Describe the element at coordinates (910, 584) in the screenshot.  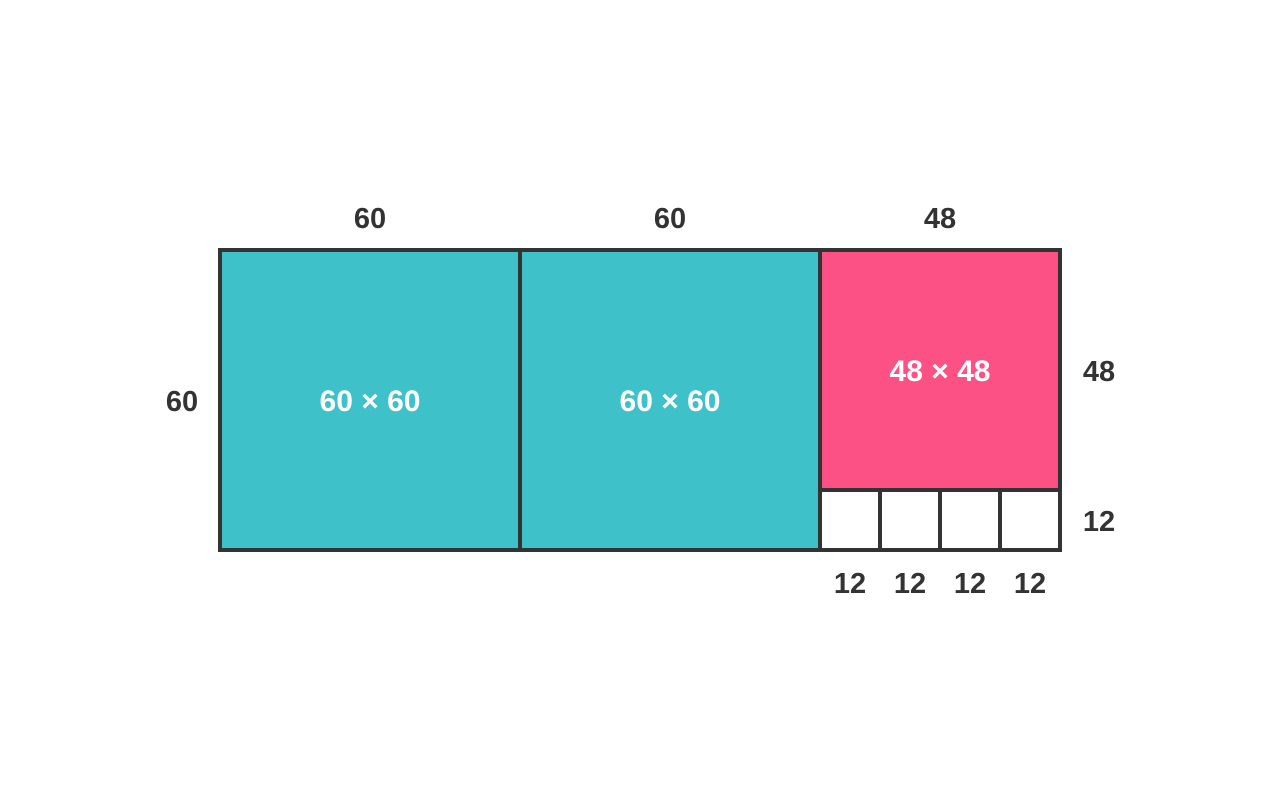
I see `bottom-label-second: 12` at that location.